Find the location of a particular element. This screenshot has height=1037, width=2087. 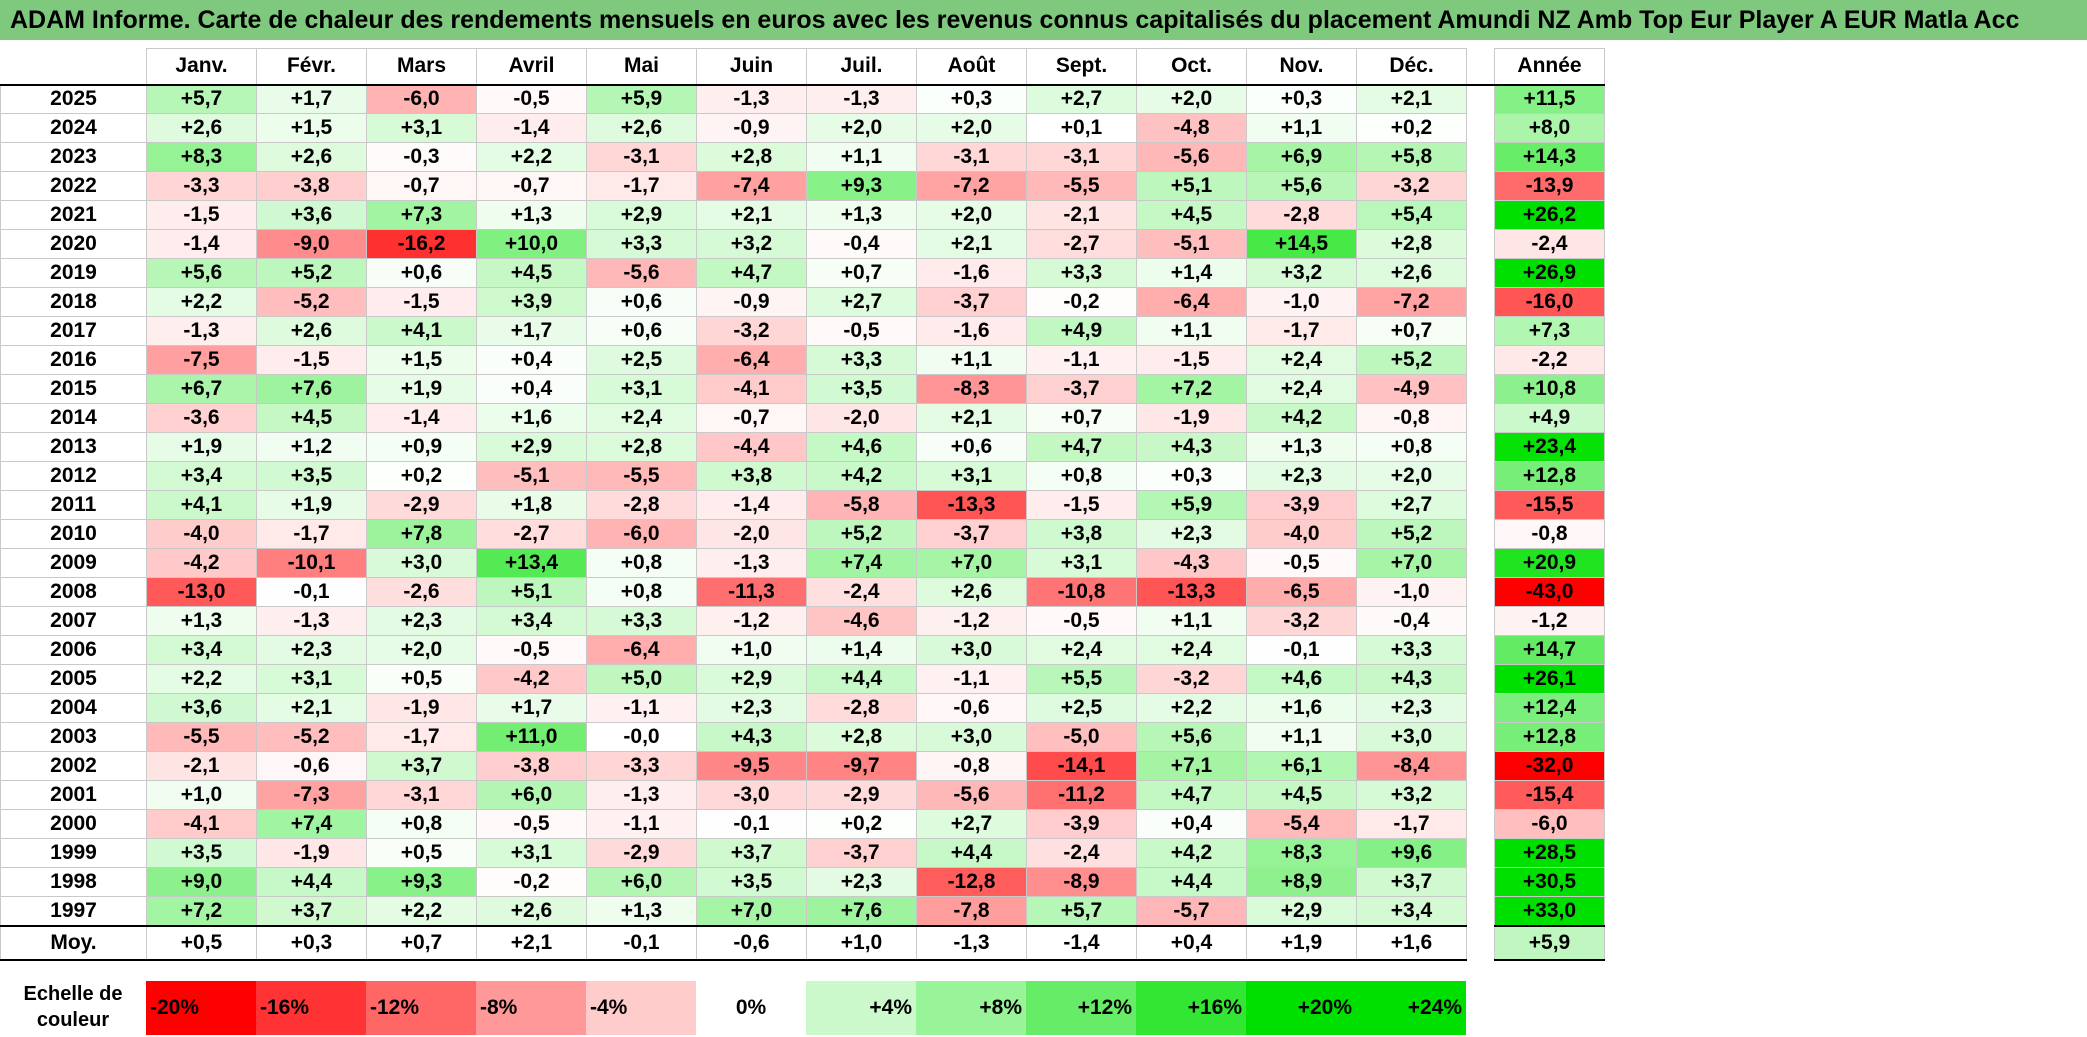

year-label: 2000 is located at coordinates (73, 824).